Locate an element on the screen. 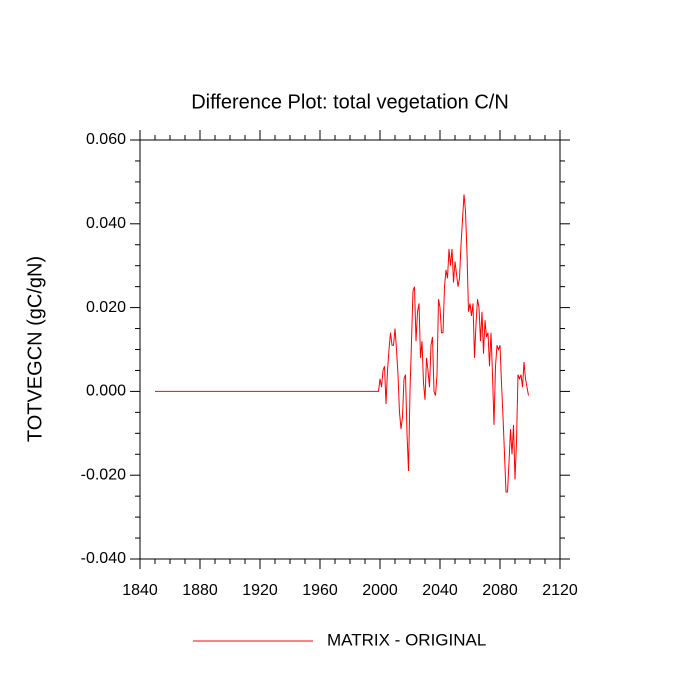  y-tick-label: -0.040 is located at coordinates (103, 558).